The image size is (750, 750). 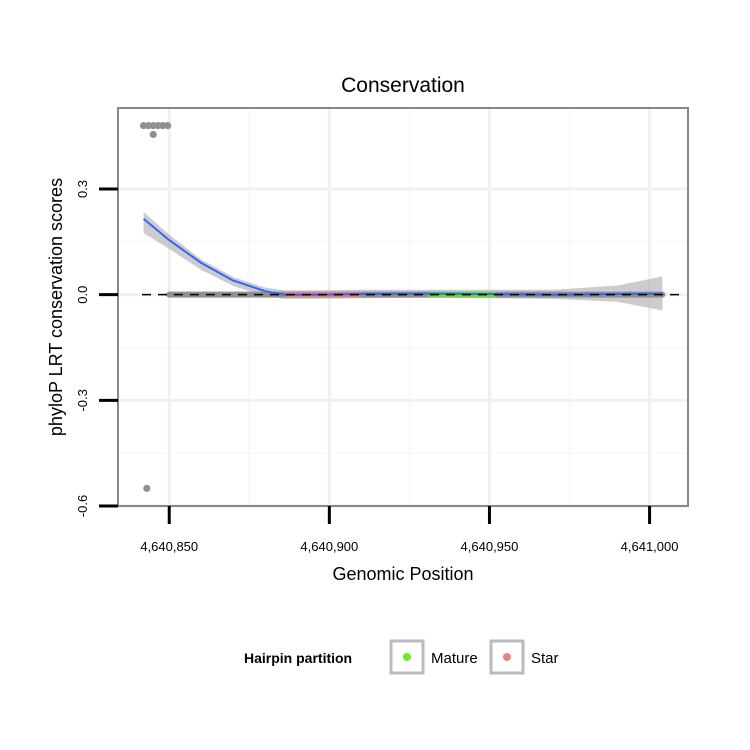 I want to click on y-tick-label: 0.0, so click(x=82, y=295).